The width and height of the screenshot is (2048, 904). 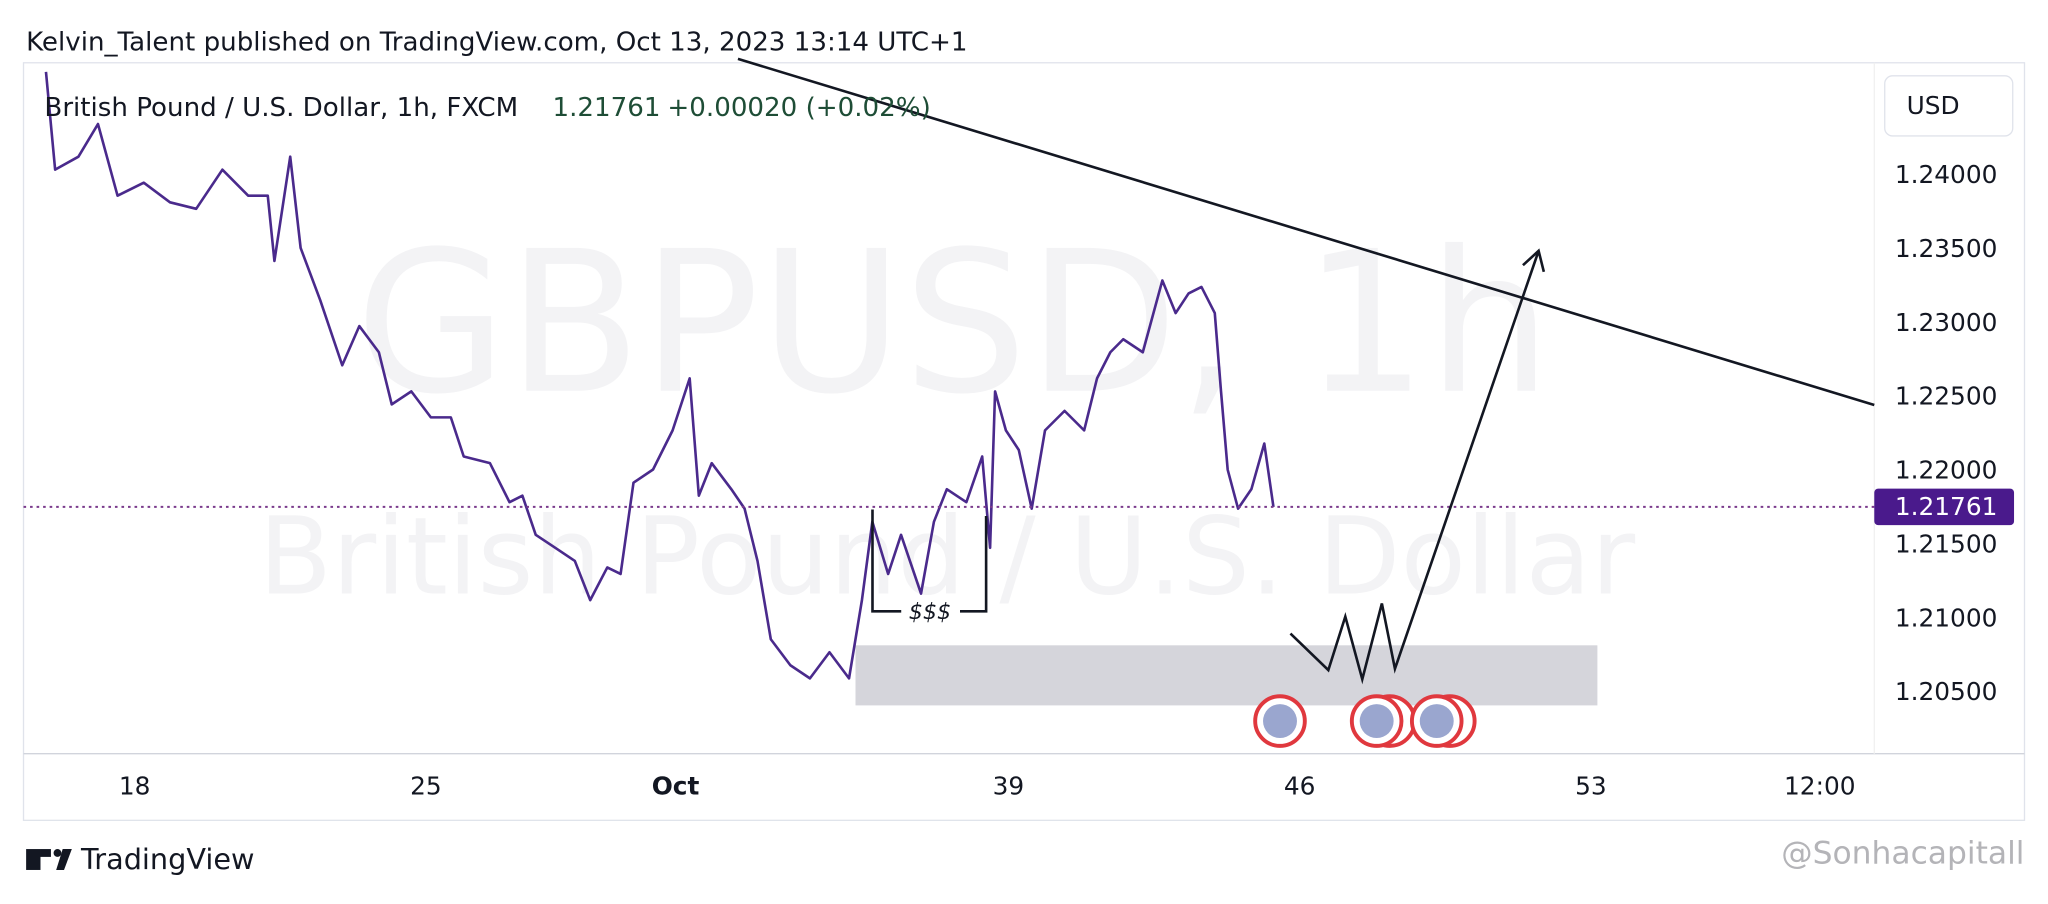 What do you see at coordinates (1946, 248) in the screenshot?
I see `y-tick-label: 1.23500` at bounding box center [1946, 248].